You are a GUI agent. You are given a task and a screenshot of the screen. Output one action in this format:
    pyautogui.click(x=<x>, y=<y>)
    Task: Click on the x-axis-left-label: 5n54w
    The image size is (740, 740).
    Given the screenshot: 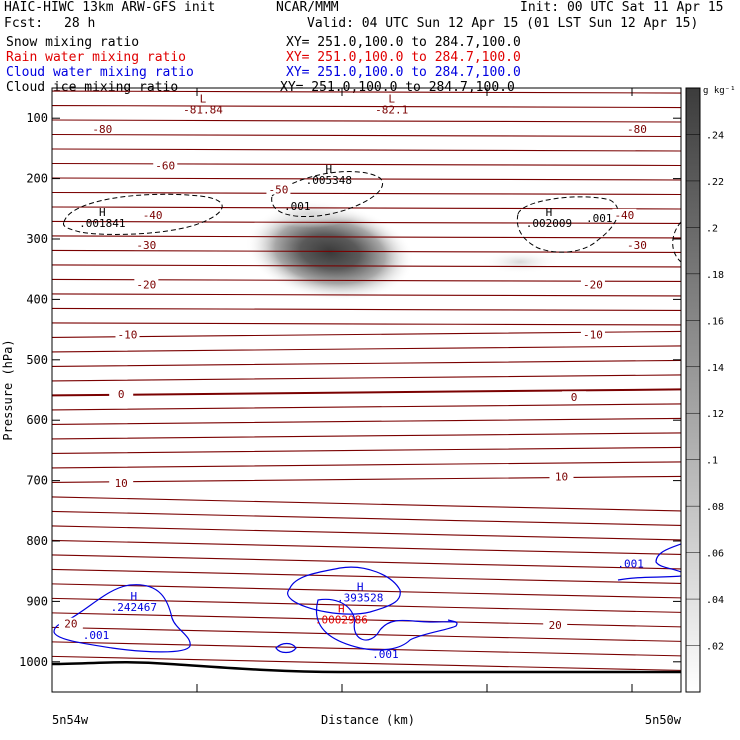 What is the action you would take?
    pyautogui.click(x=70, y=720)
    